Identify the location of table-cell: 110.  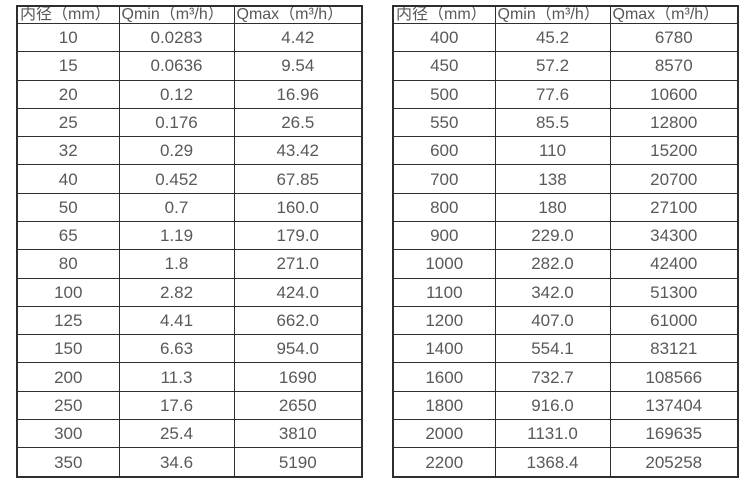
(552, 151).